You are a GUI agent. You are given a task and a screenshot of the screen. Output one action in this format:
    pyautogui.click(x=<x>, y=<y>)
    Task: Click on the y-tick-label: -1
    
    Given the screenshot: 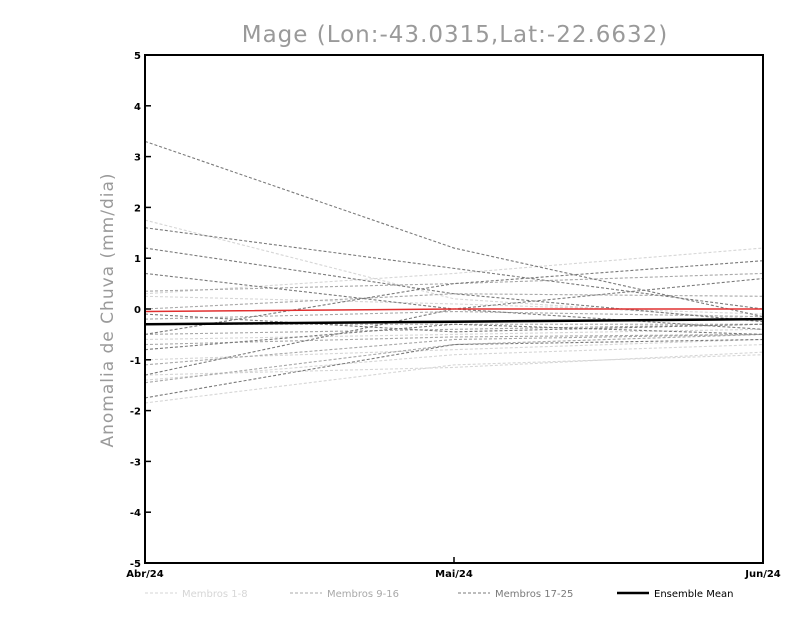 What is the action you would take?
    pyautogui.click(x=135, y=361)
    